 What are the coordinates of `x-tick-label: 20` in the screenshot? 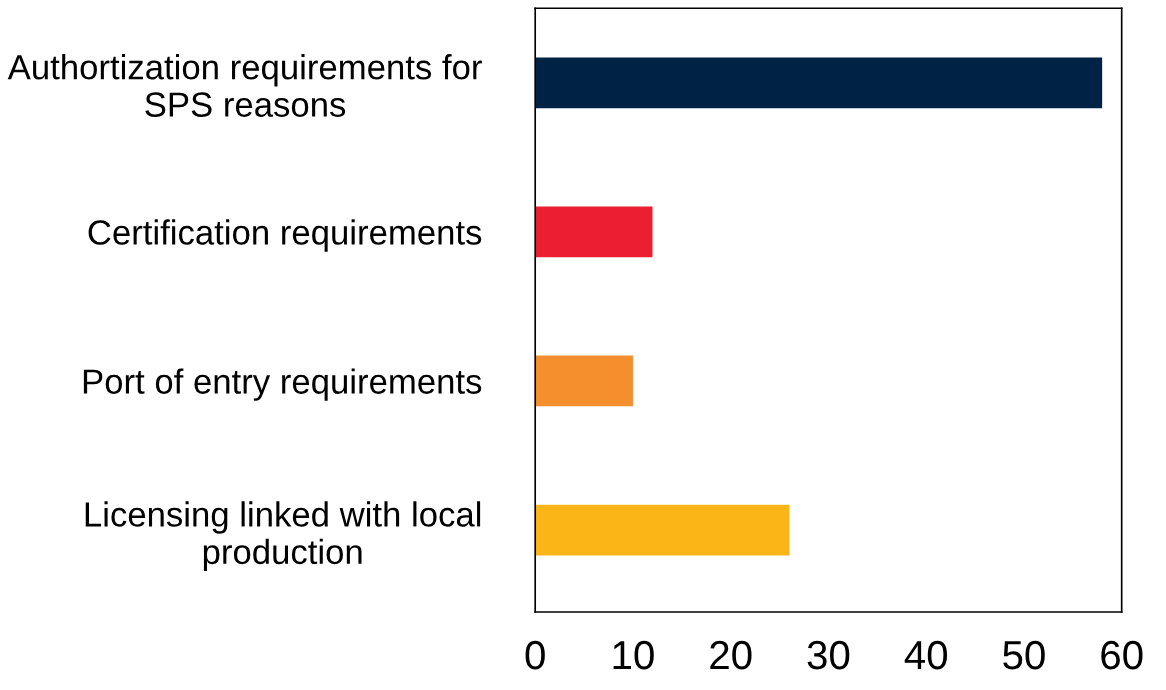 It's located at (731, 655).